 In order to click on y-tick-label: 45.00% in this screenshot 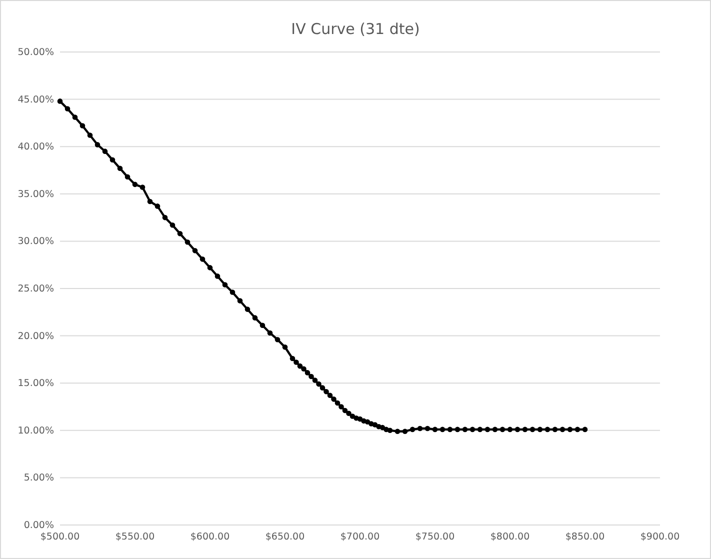, I will do `click(36, 100)`.